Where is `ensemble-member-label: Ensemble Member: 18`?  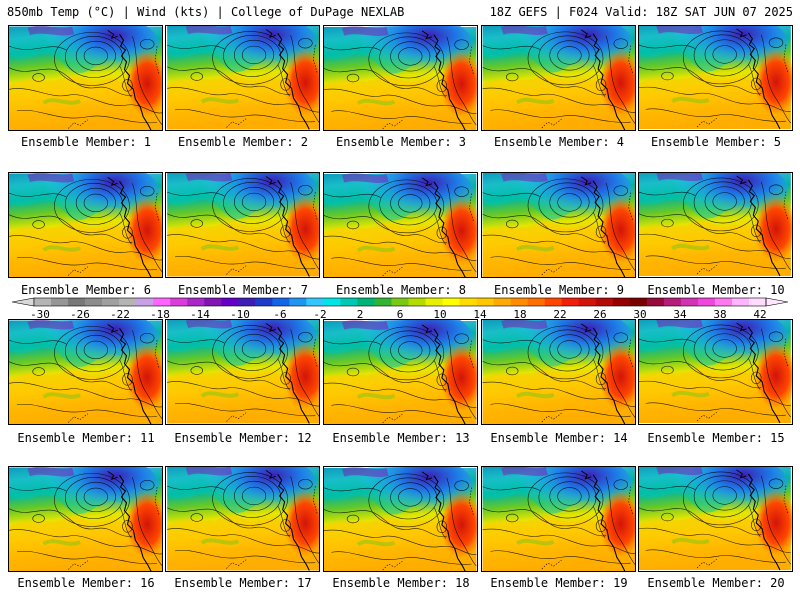 ensemble-member-label: Ensemble Member: 18 is located at coordinates (401, 583).